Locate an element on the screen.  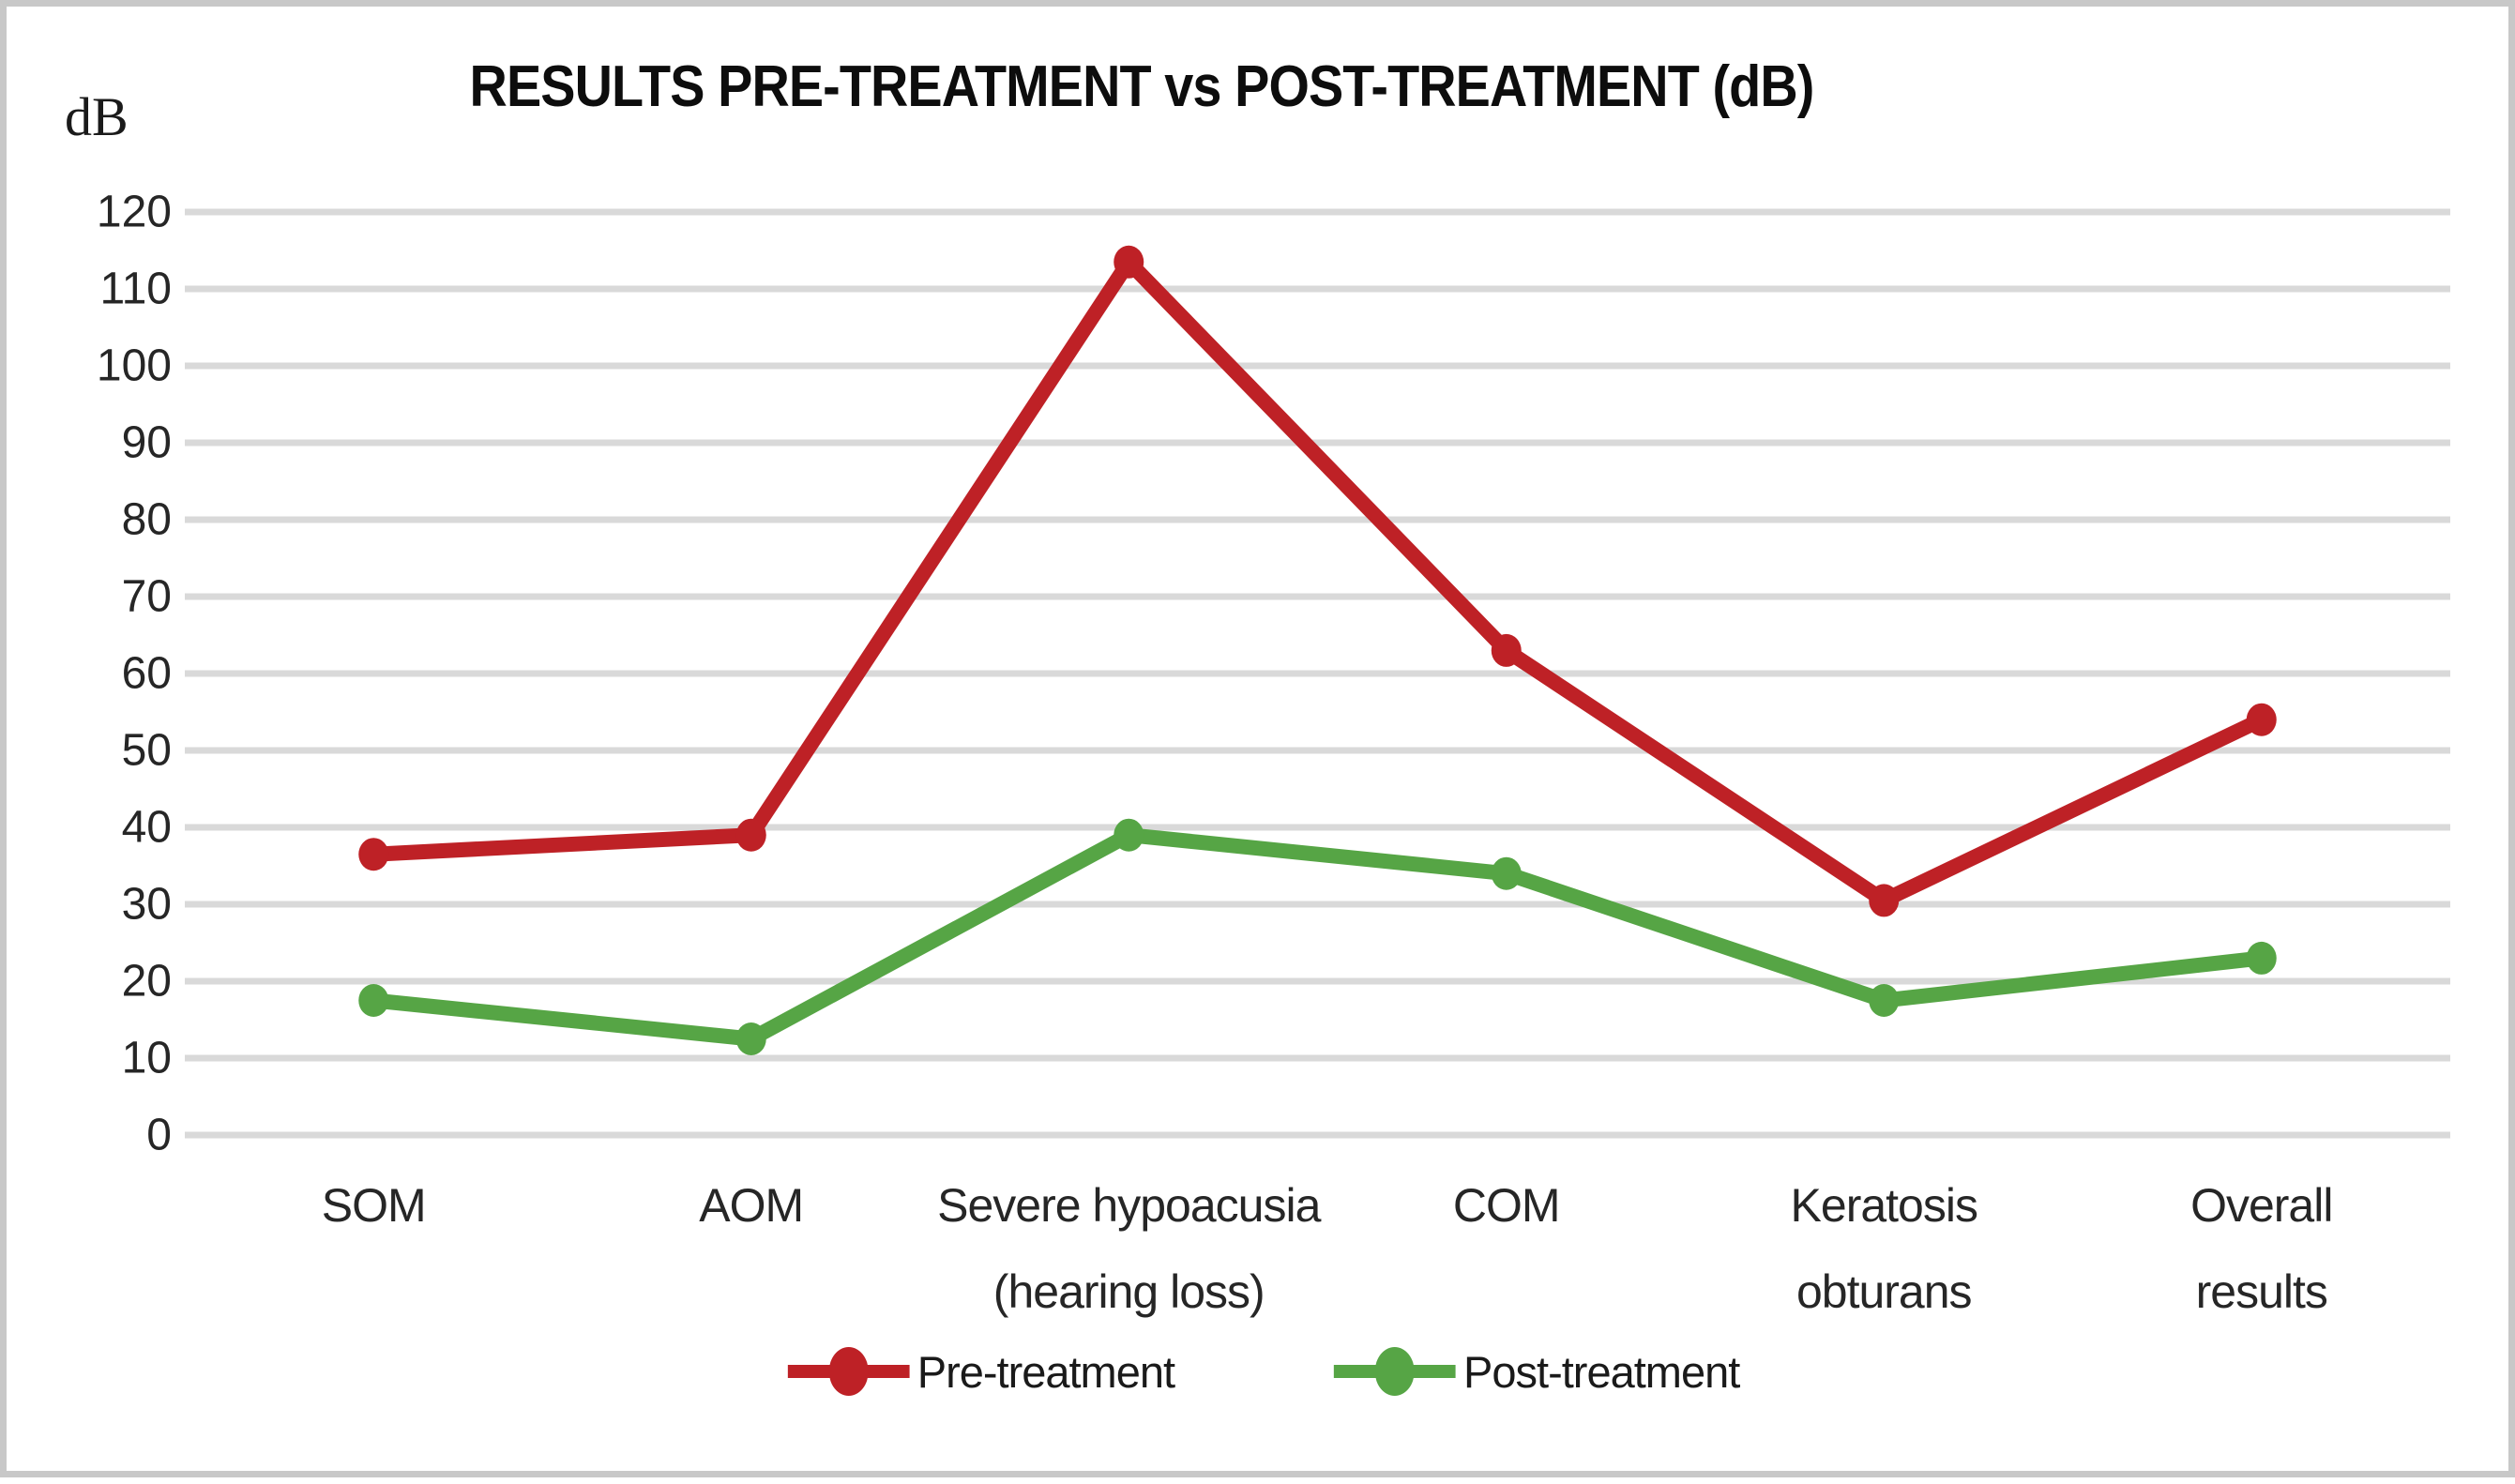
x-category-label-4: Keratosis obturans is located at coordinates (1884, 1249).